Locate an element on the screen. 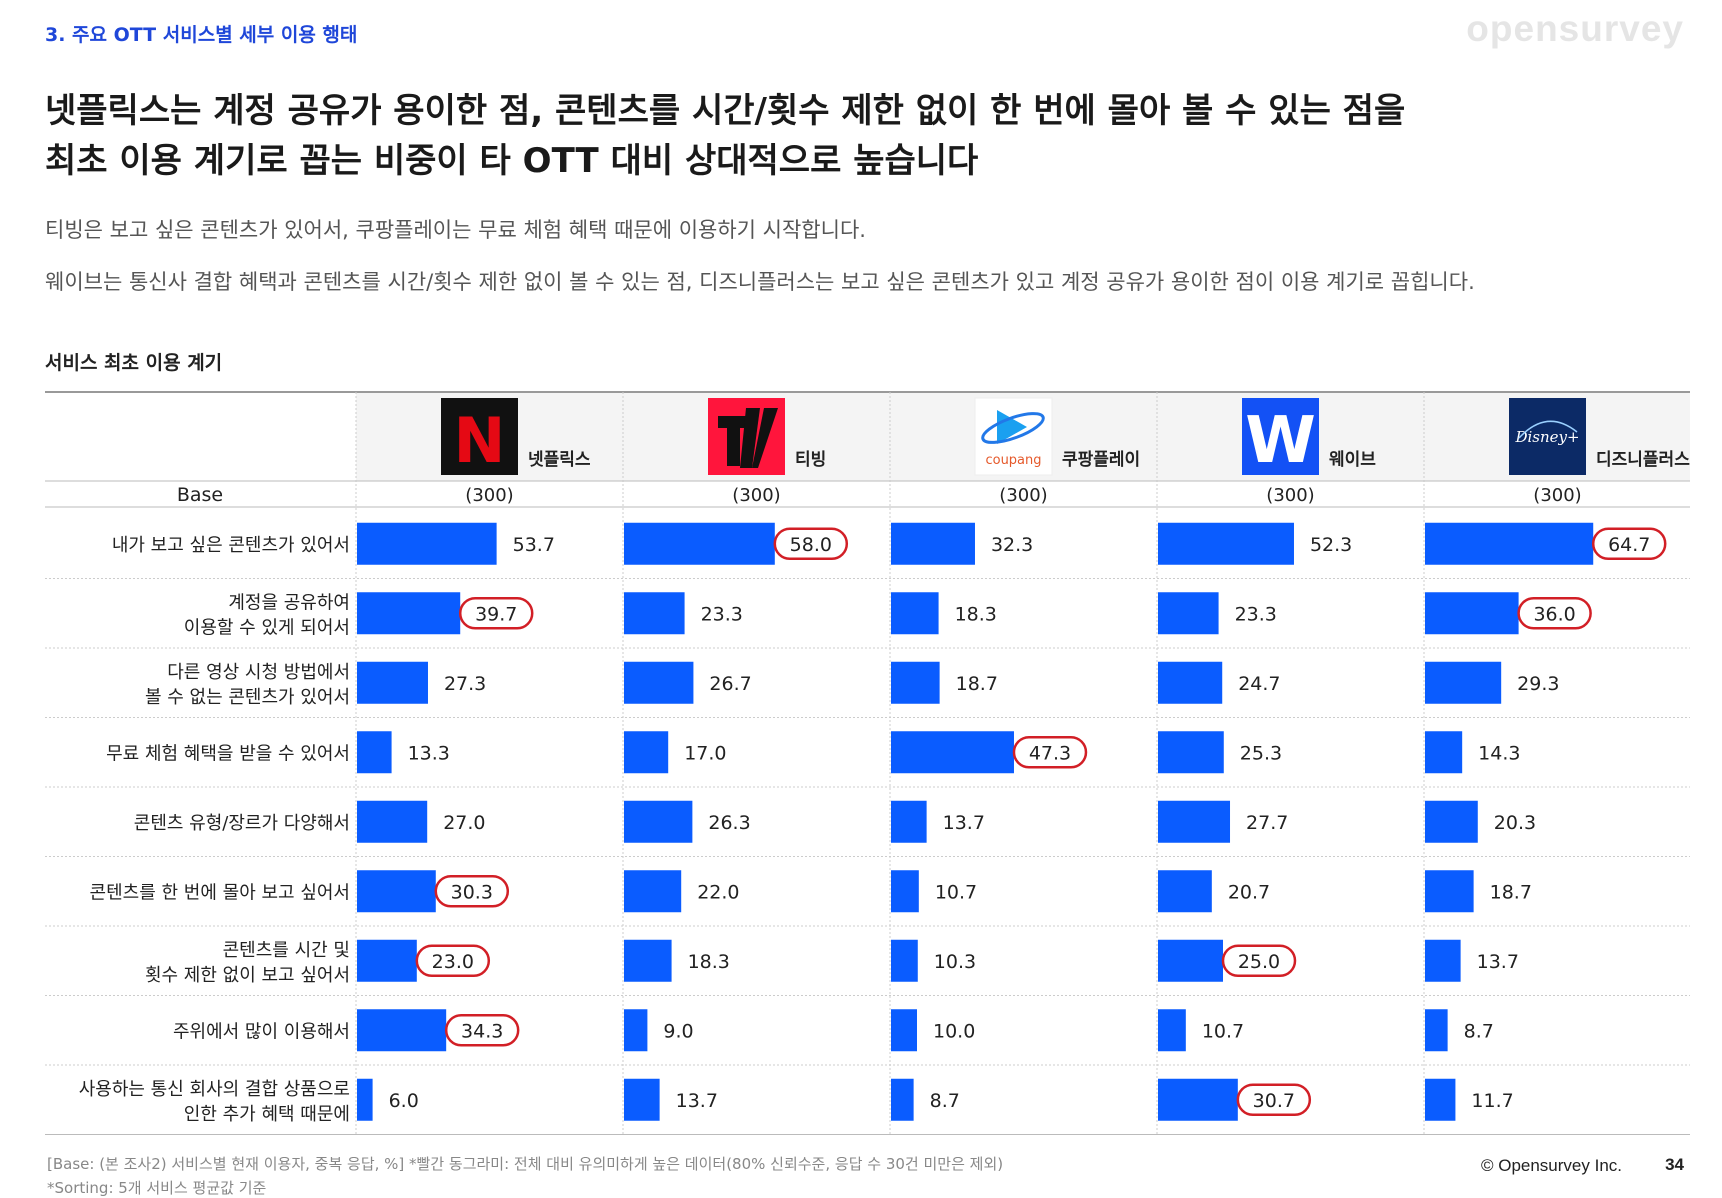  bar-value-label: 10.7 is located at coordinates (956, 892).